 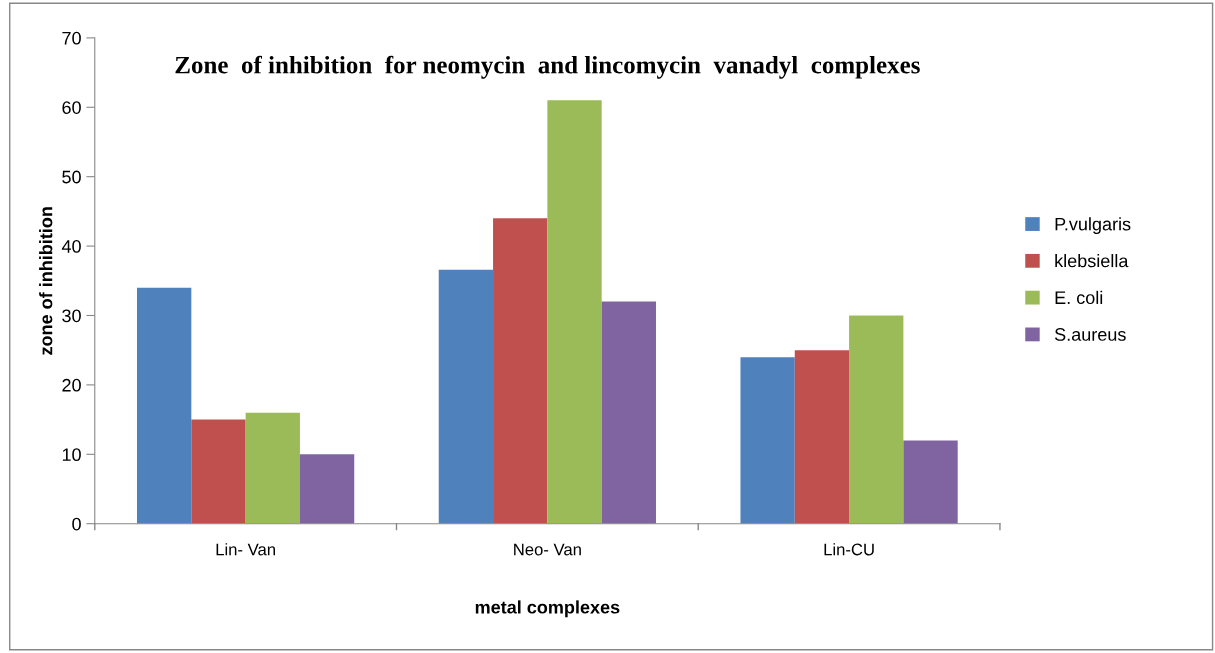 I want to click on y-tick-label: 20, so click(x=71, y=385).